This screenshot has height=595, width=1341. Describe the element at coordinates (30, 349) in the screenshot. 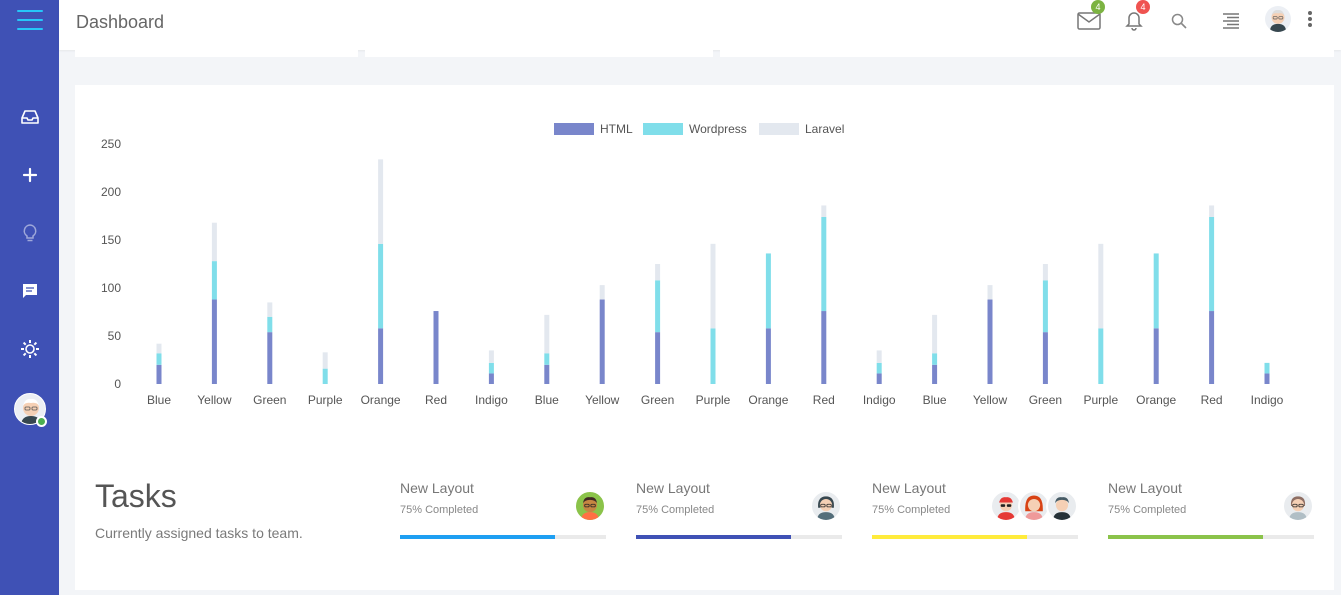

I see `settings-icon` at that location.